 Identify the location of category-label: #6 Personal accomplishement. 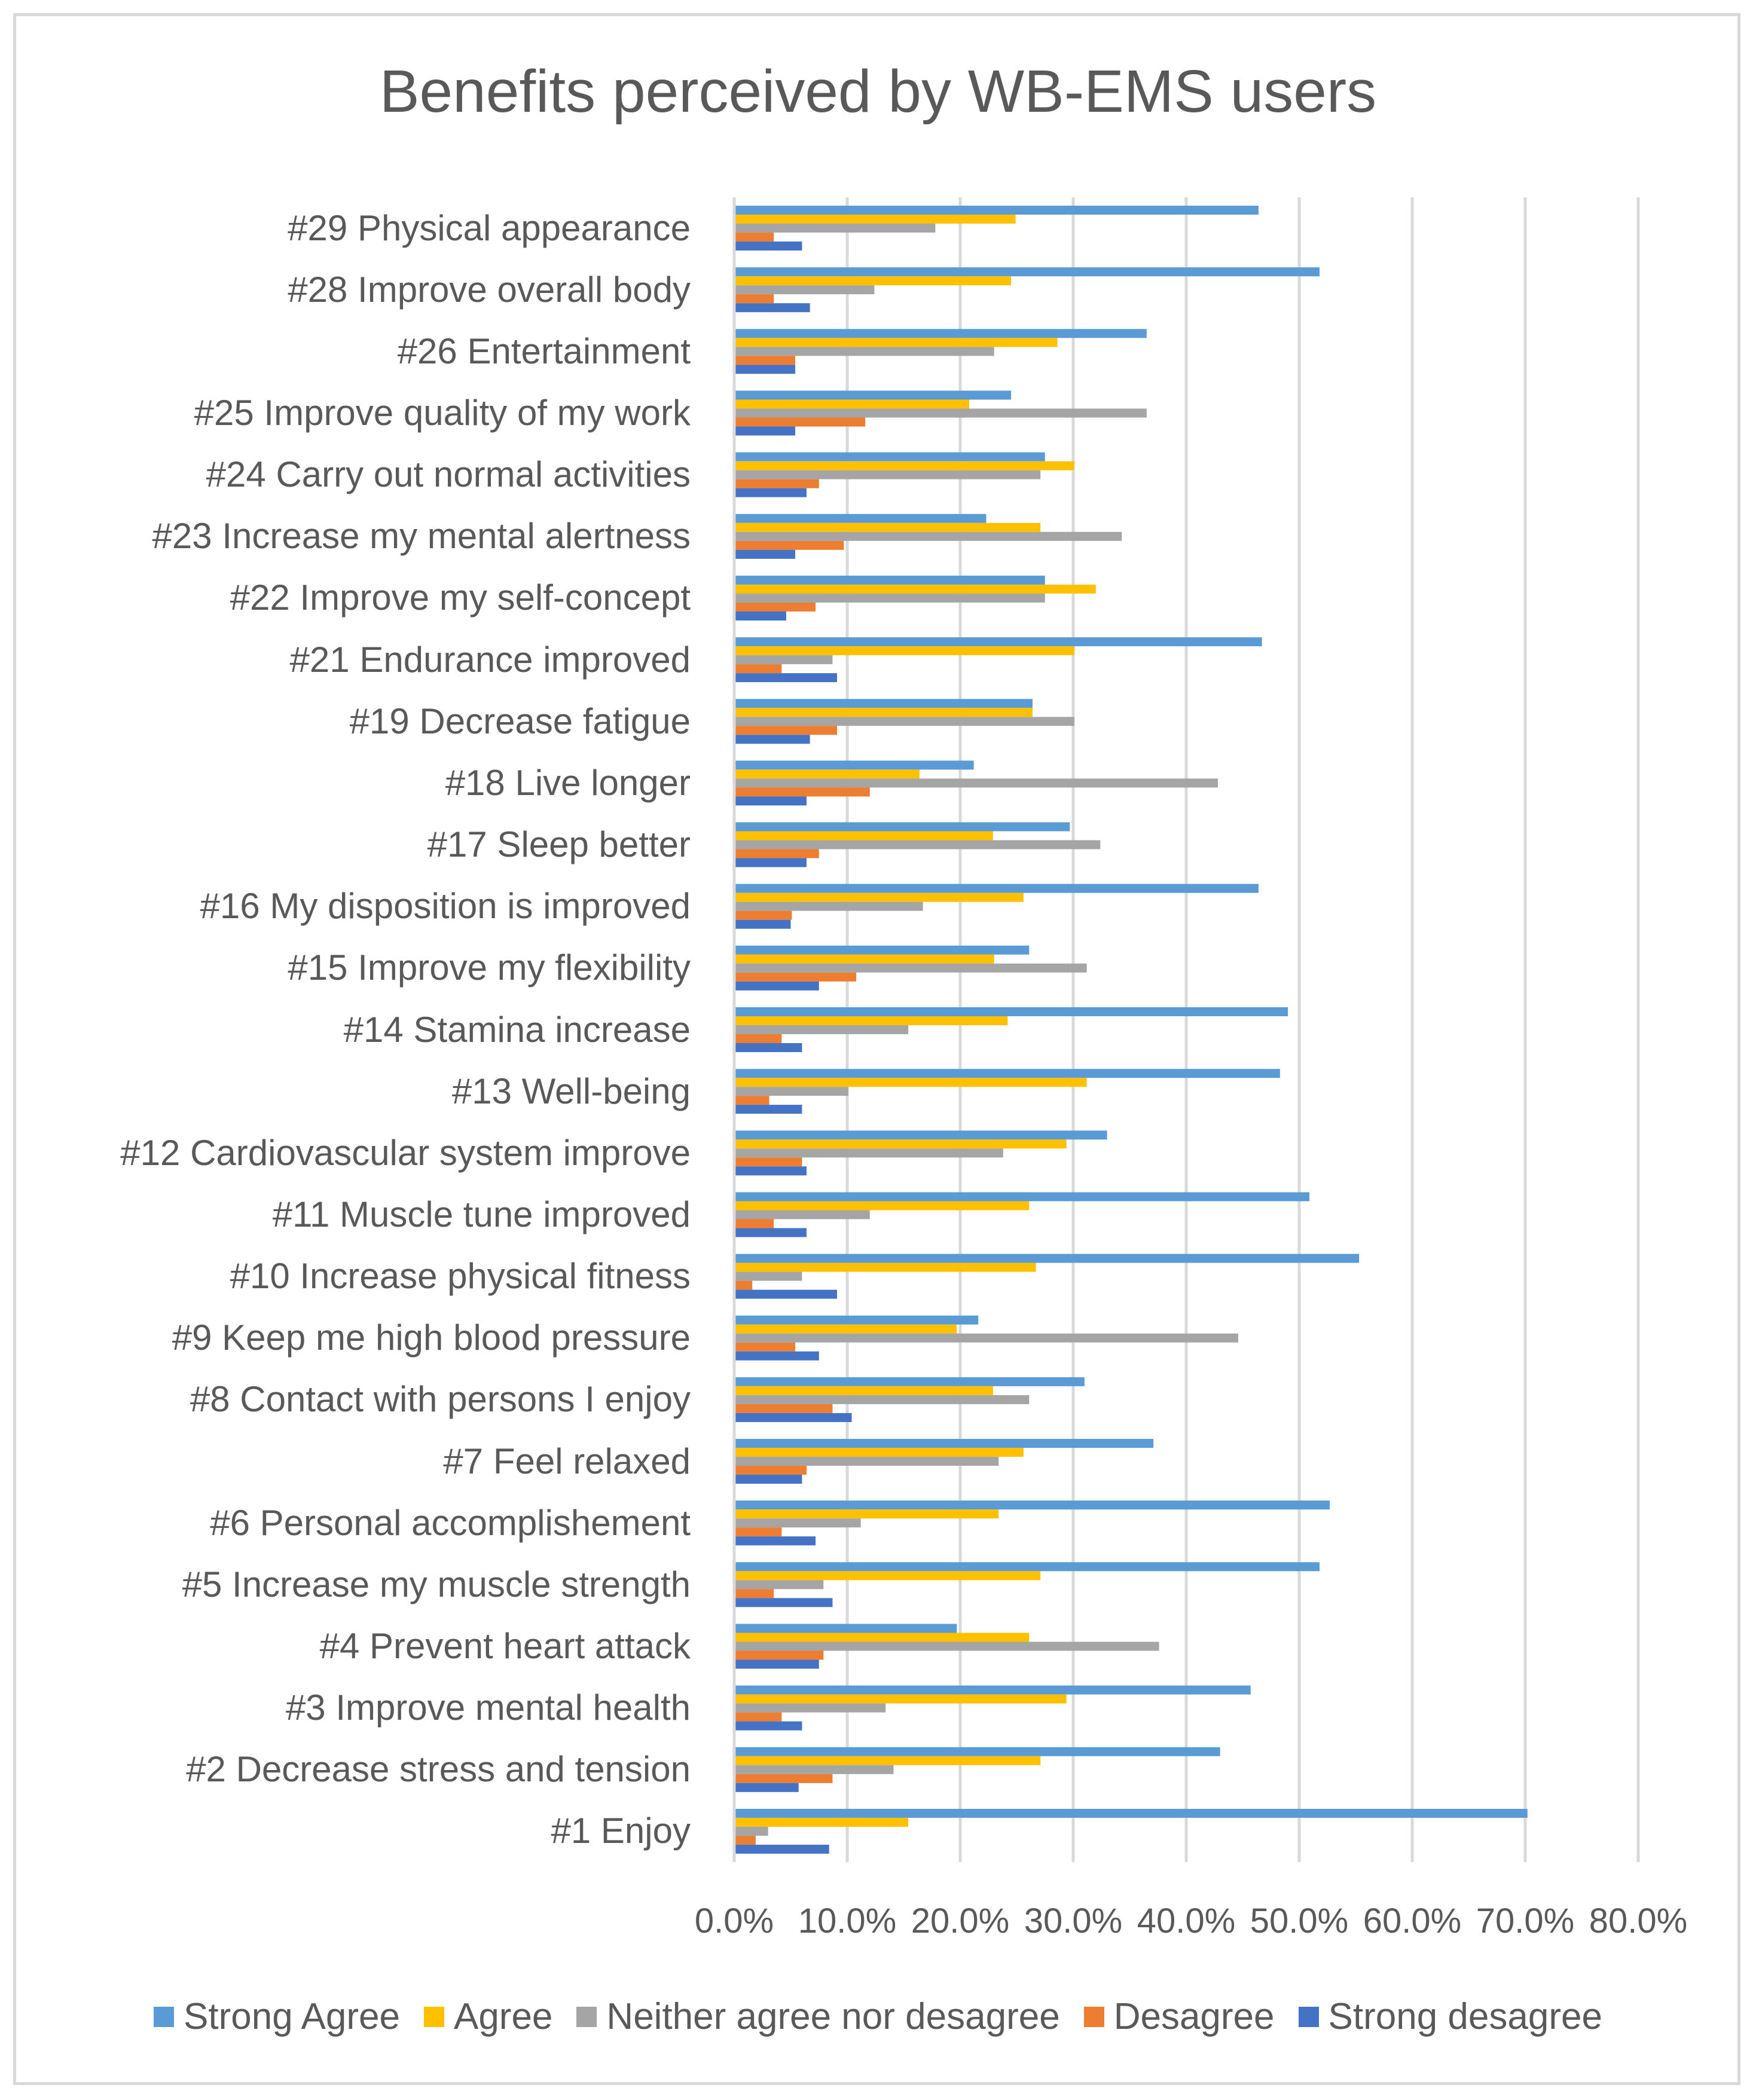
(450, 1522).